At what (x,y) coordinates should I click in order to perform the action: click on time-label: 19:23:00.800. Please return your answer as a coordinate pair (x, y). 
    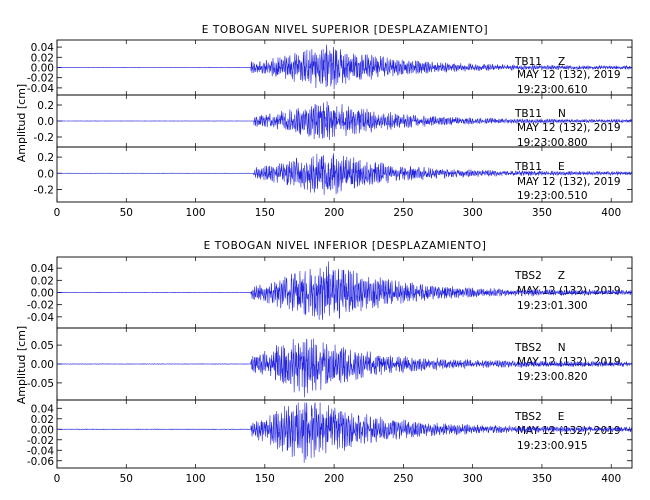
    Looking at the image, I should click on (552, 143).